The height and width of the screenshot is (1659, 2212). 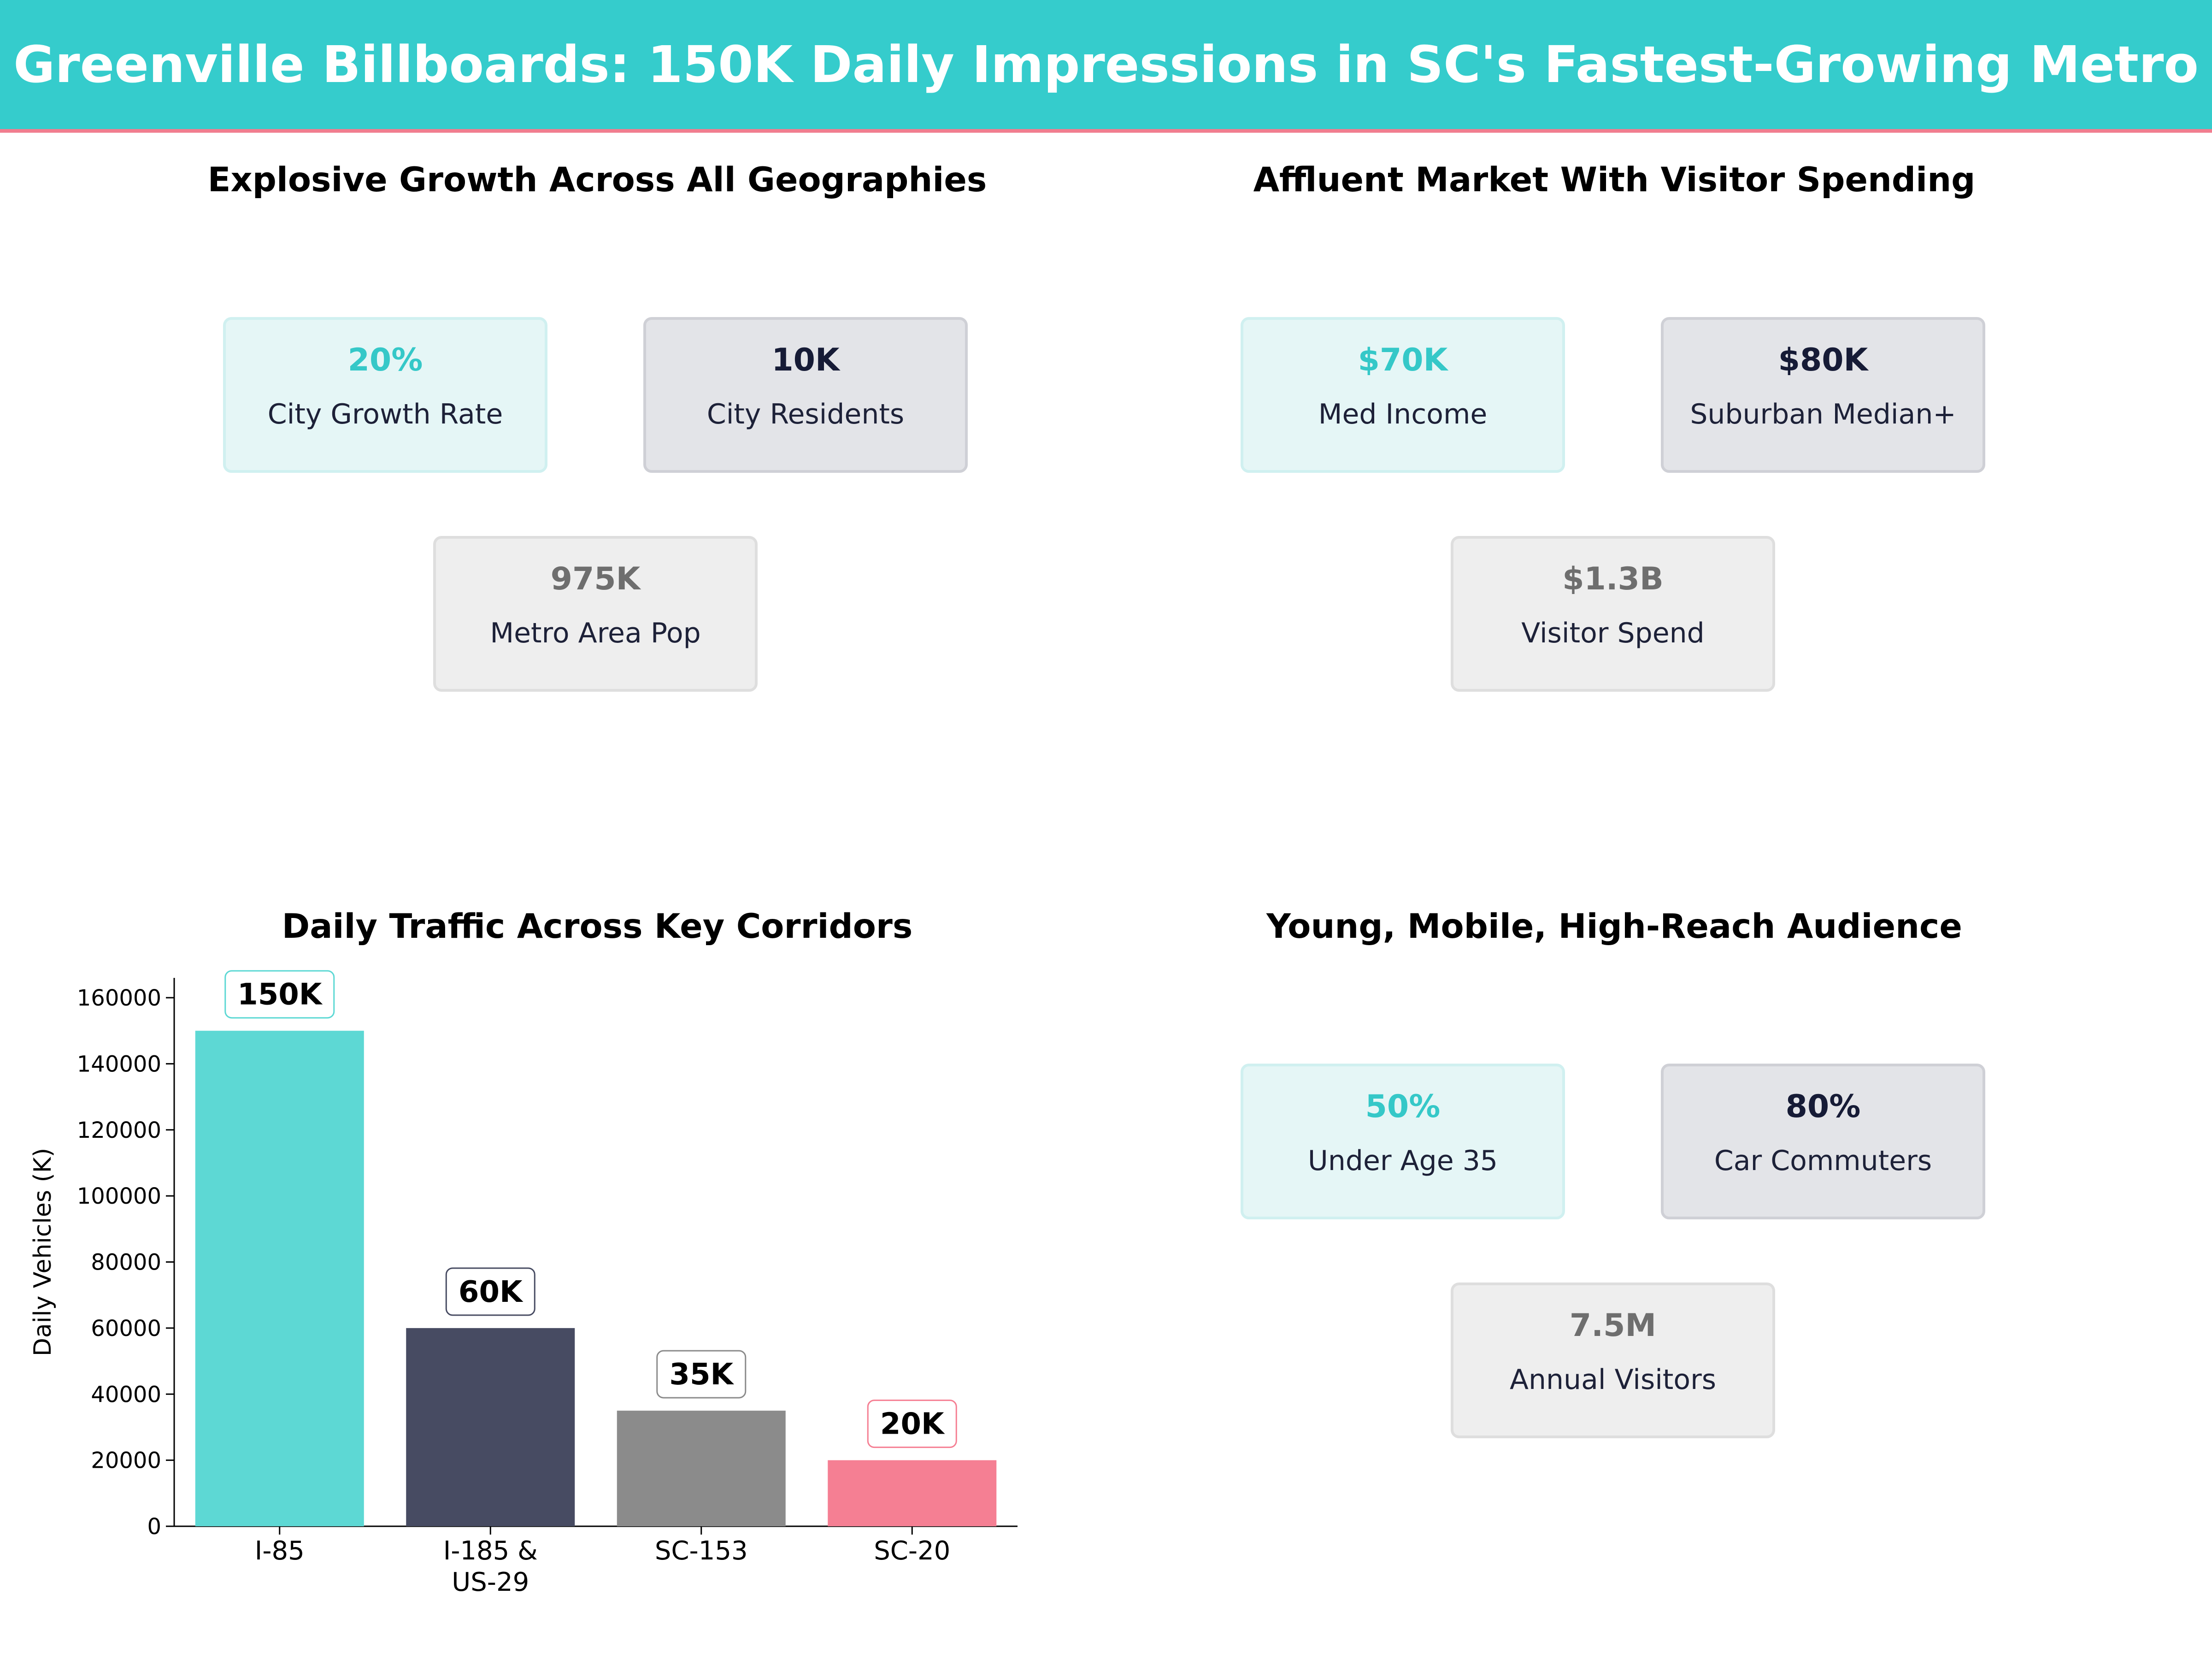 I want to click on stat-value: 80%, so click(x=1823, y=1106).